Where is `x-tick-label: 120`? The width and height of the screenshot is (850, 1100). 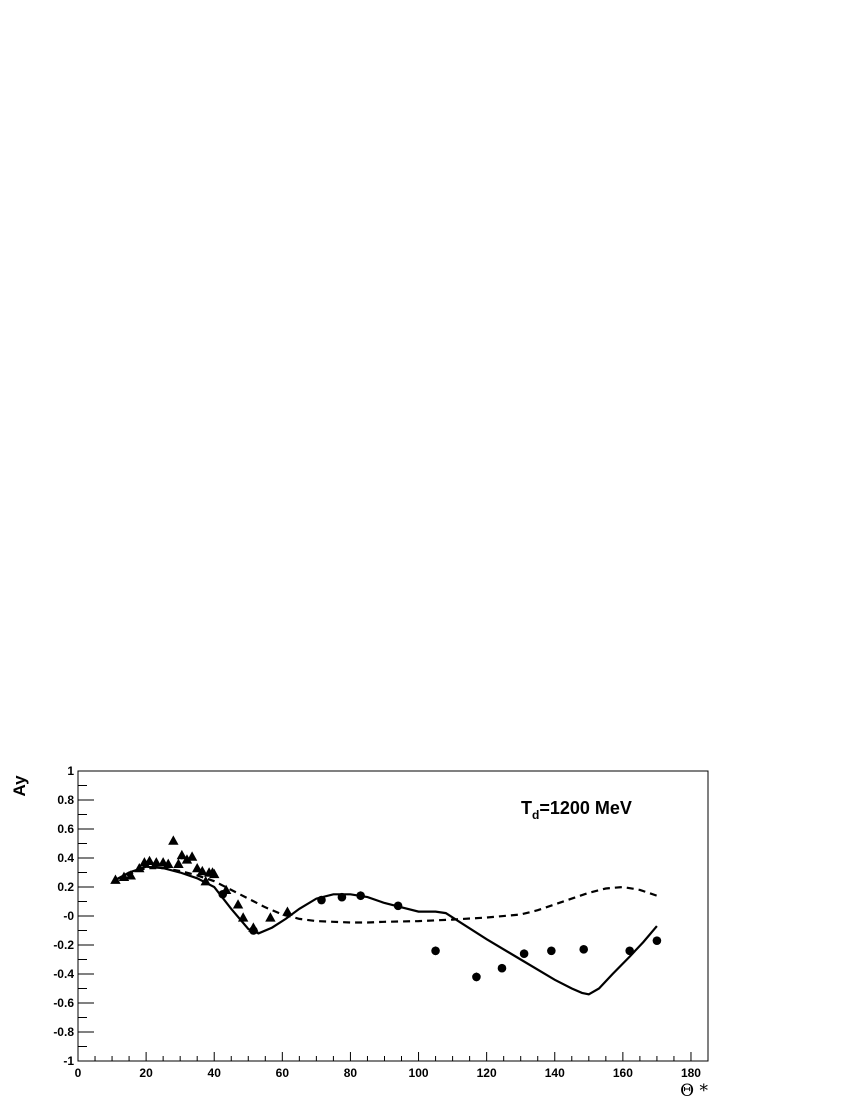 x-tick-label: 120 is located at coordinates (487, 1073).